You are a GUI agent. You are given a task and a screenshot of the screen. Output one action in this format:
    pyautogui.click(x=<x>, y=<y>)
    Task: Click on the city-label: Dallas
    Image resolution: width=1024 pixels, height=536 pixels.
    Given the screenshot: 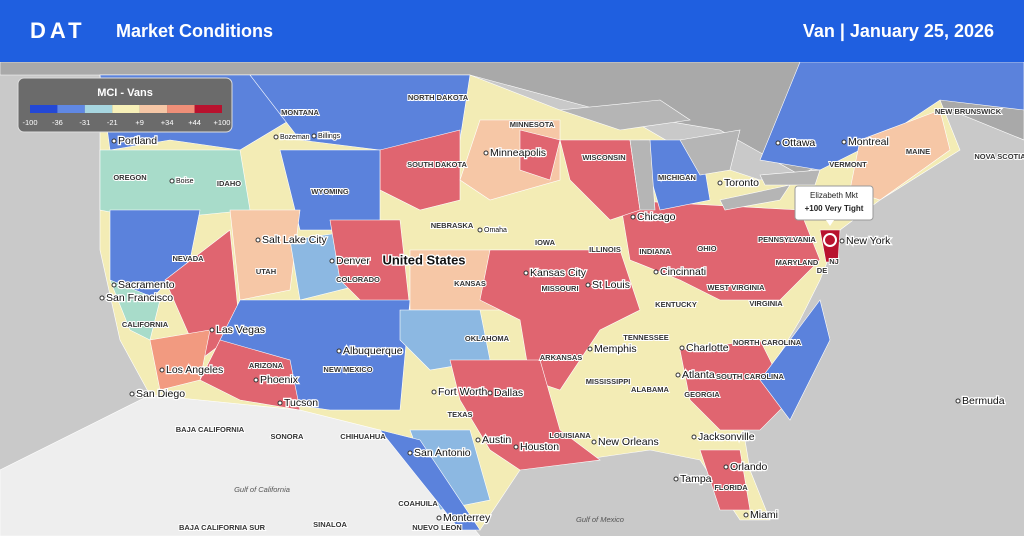 What is the action you would take?
    pyautogui.click(x=508, y=393)
    